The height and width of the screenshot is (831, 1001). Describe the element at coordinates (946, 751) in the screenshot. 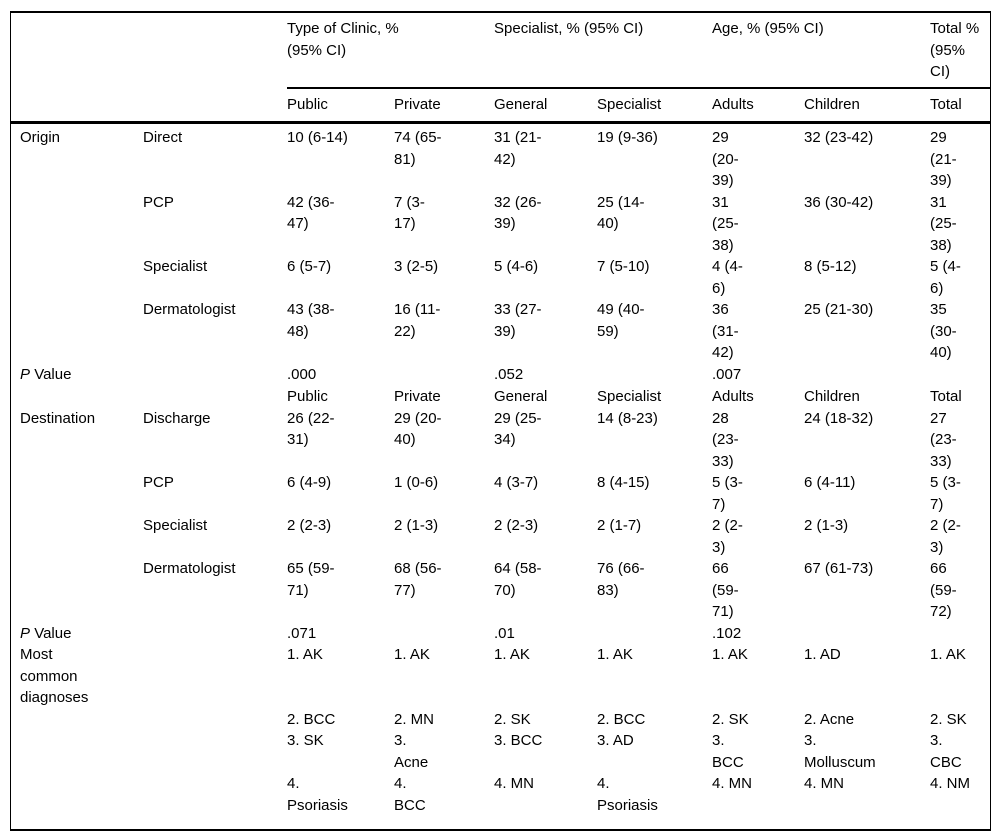

I see `cell: 3. CBC` at that location.